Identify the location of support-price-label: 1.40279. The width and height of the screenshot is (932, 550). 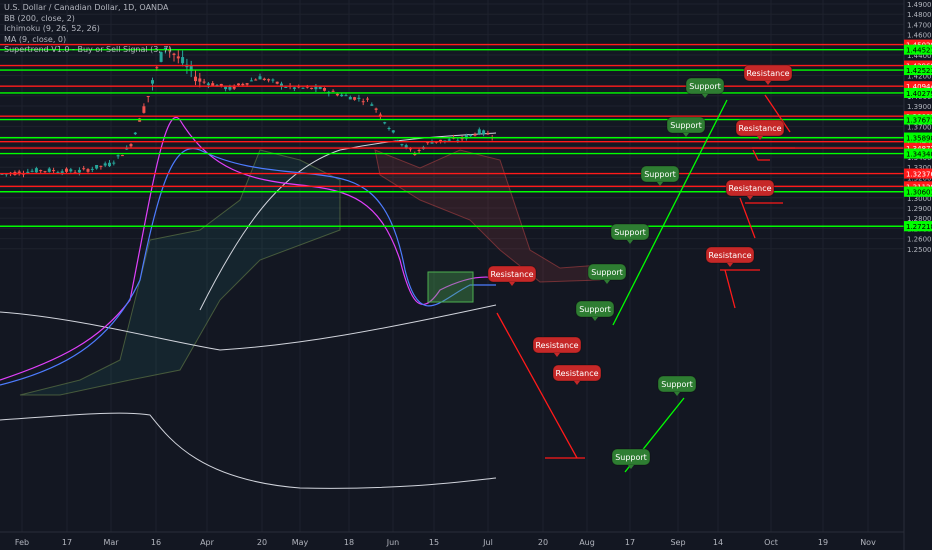
(919, 94).